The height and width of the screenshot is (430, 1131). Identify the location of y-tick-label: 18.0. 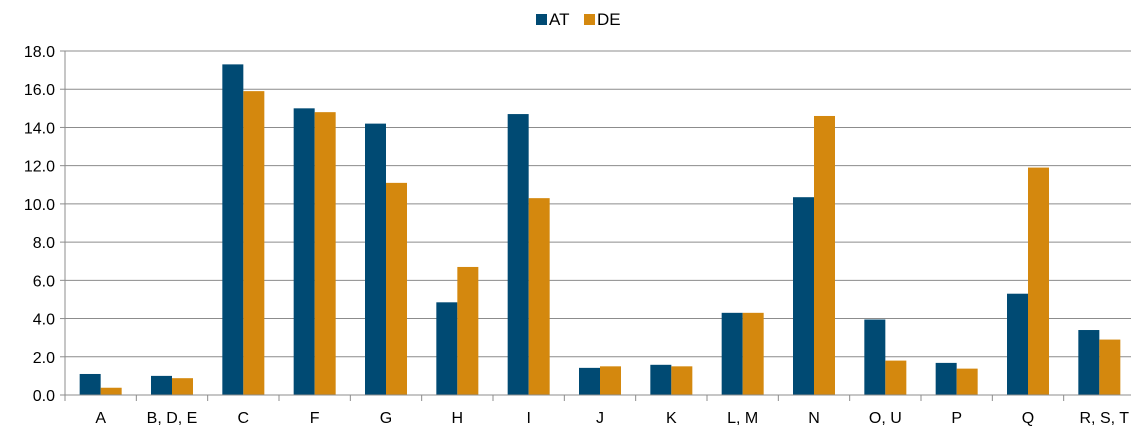
(39, 52).